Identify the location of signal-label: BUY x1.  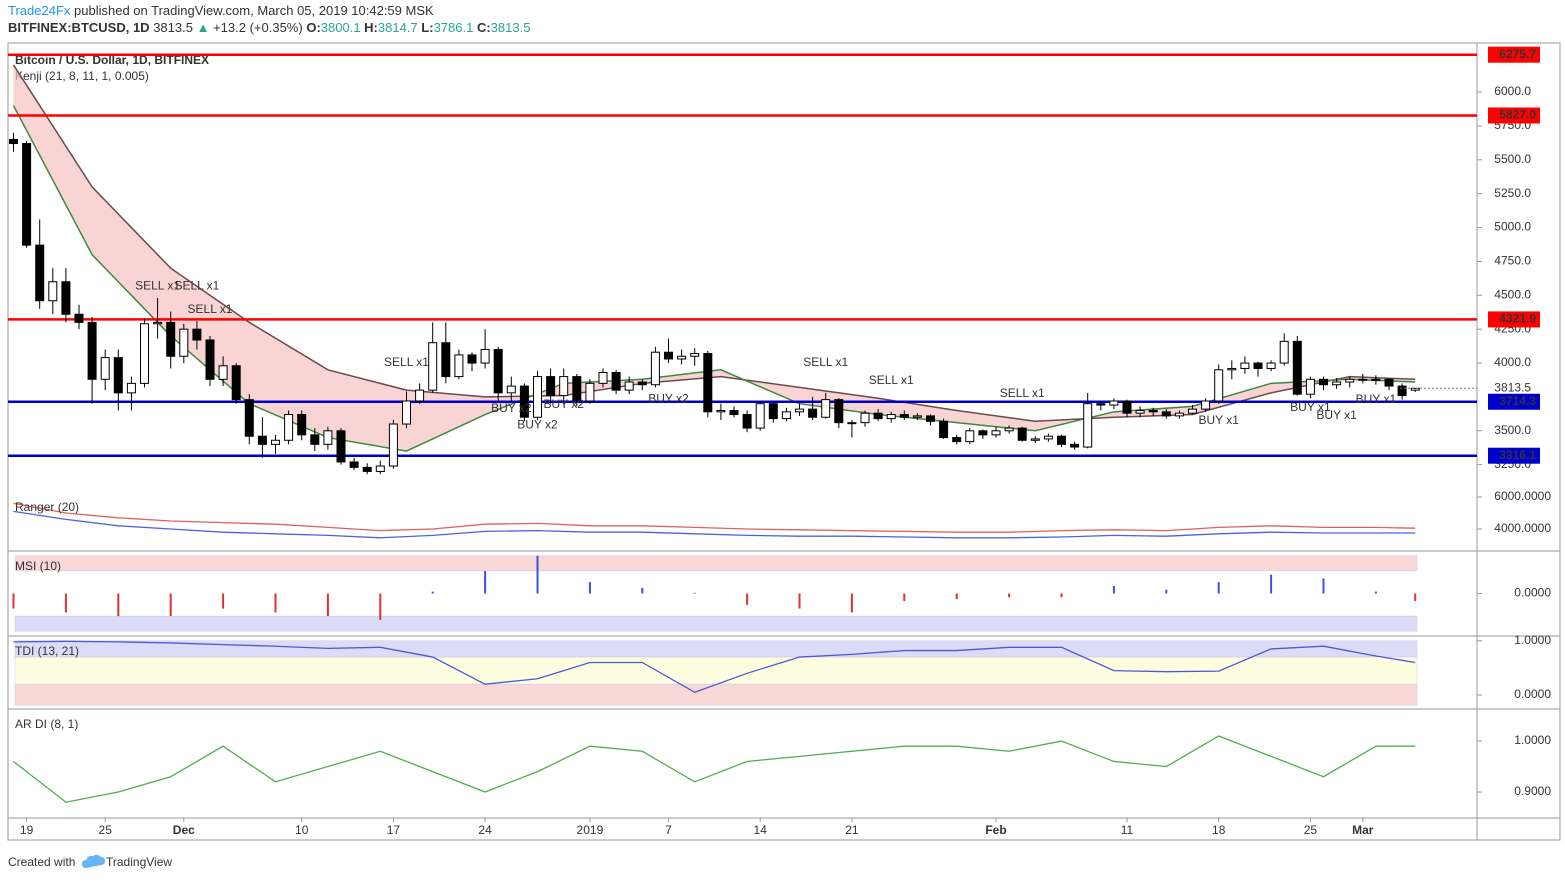
(1376, 399).